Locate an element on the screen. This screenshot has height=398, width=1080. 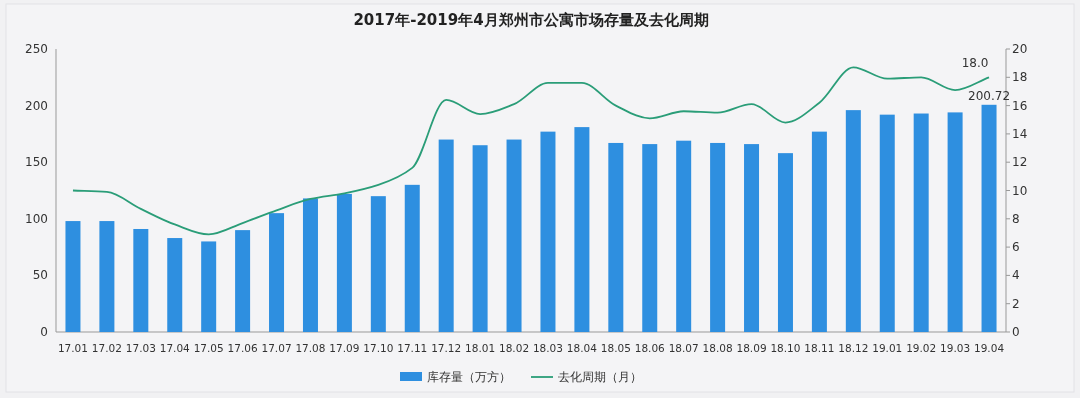
x-tick-label: 17.12 is located at coordinates (446, 348).